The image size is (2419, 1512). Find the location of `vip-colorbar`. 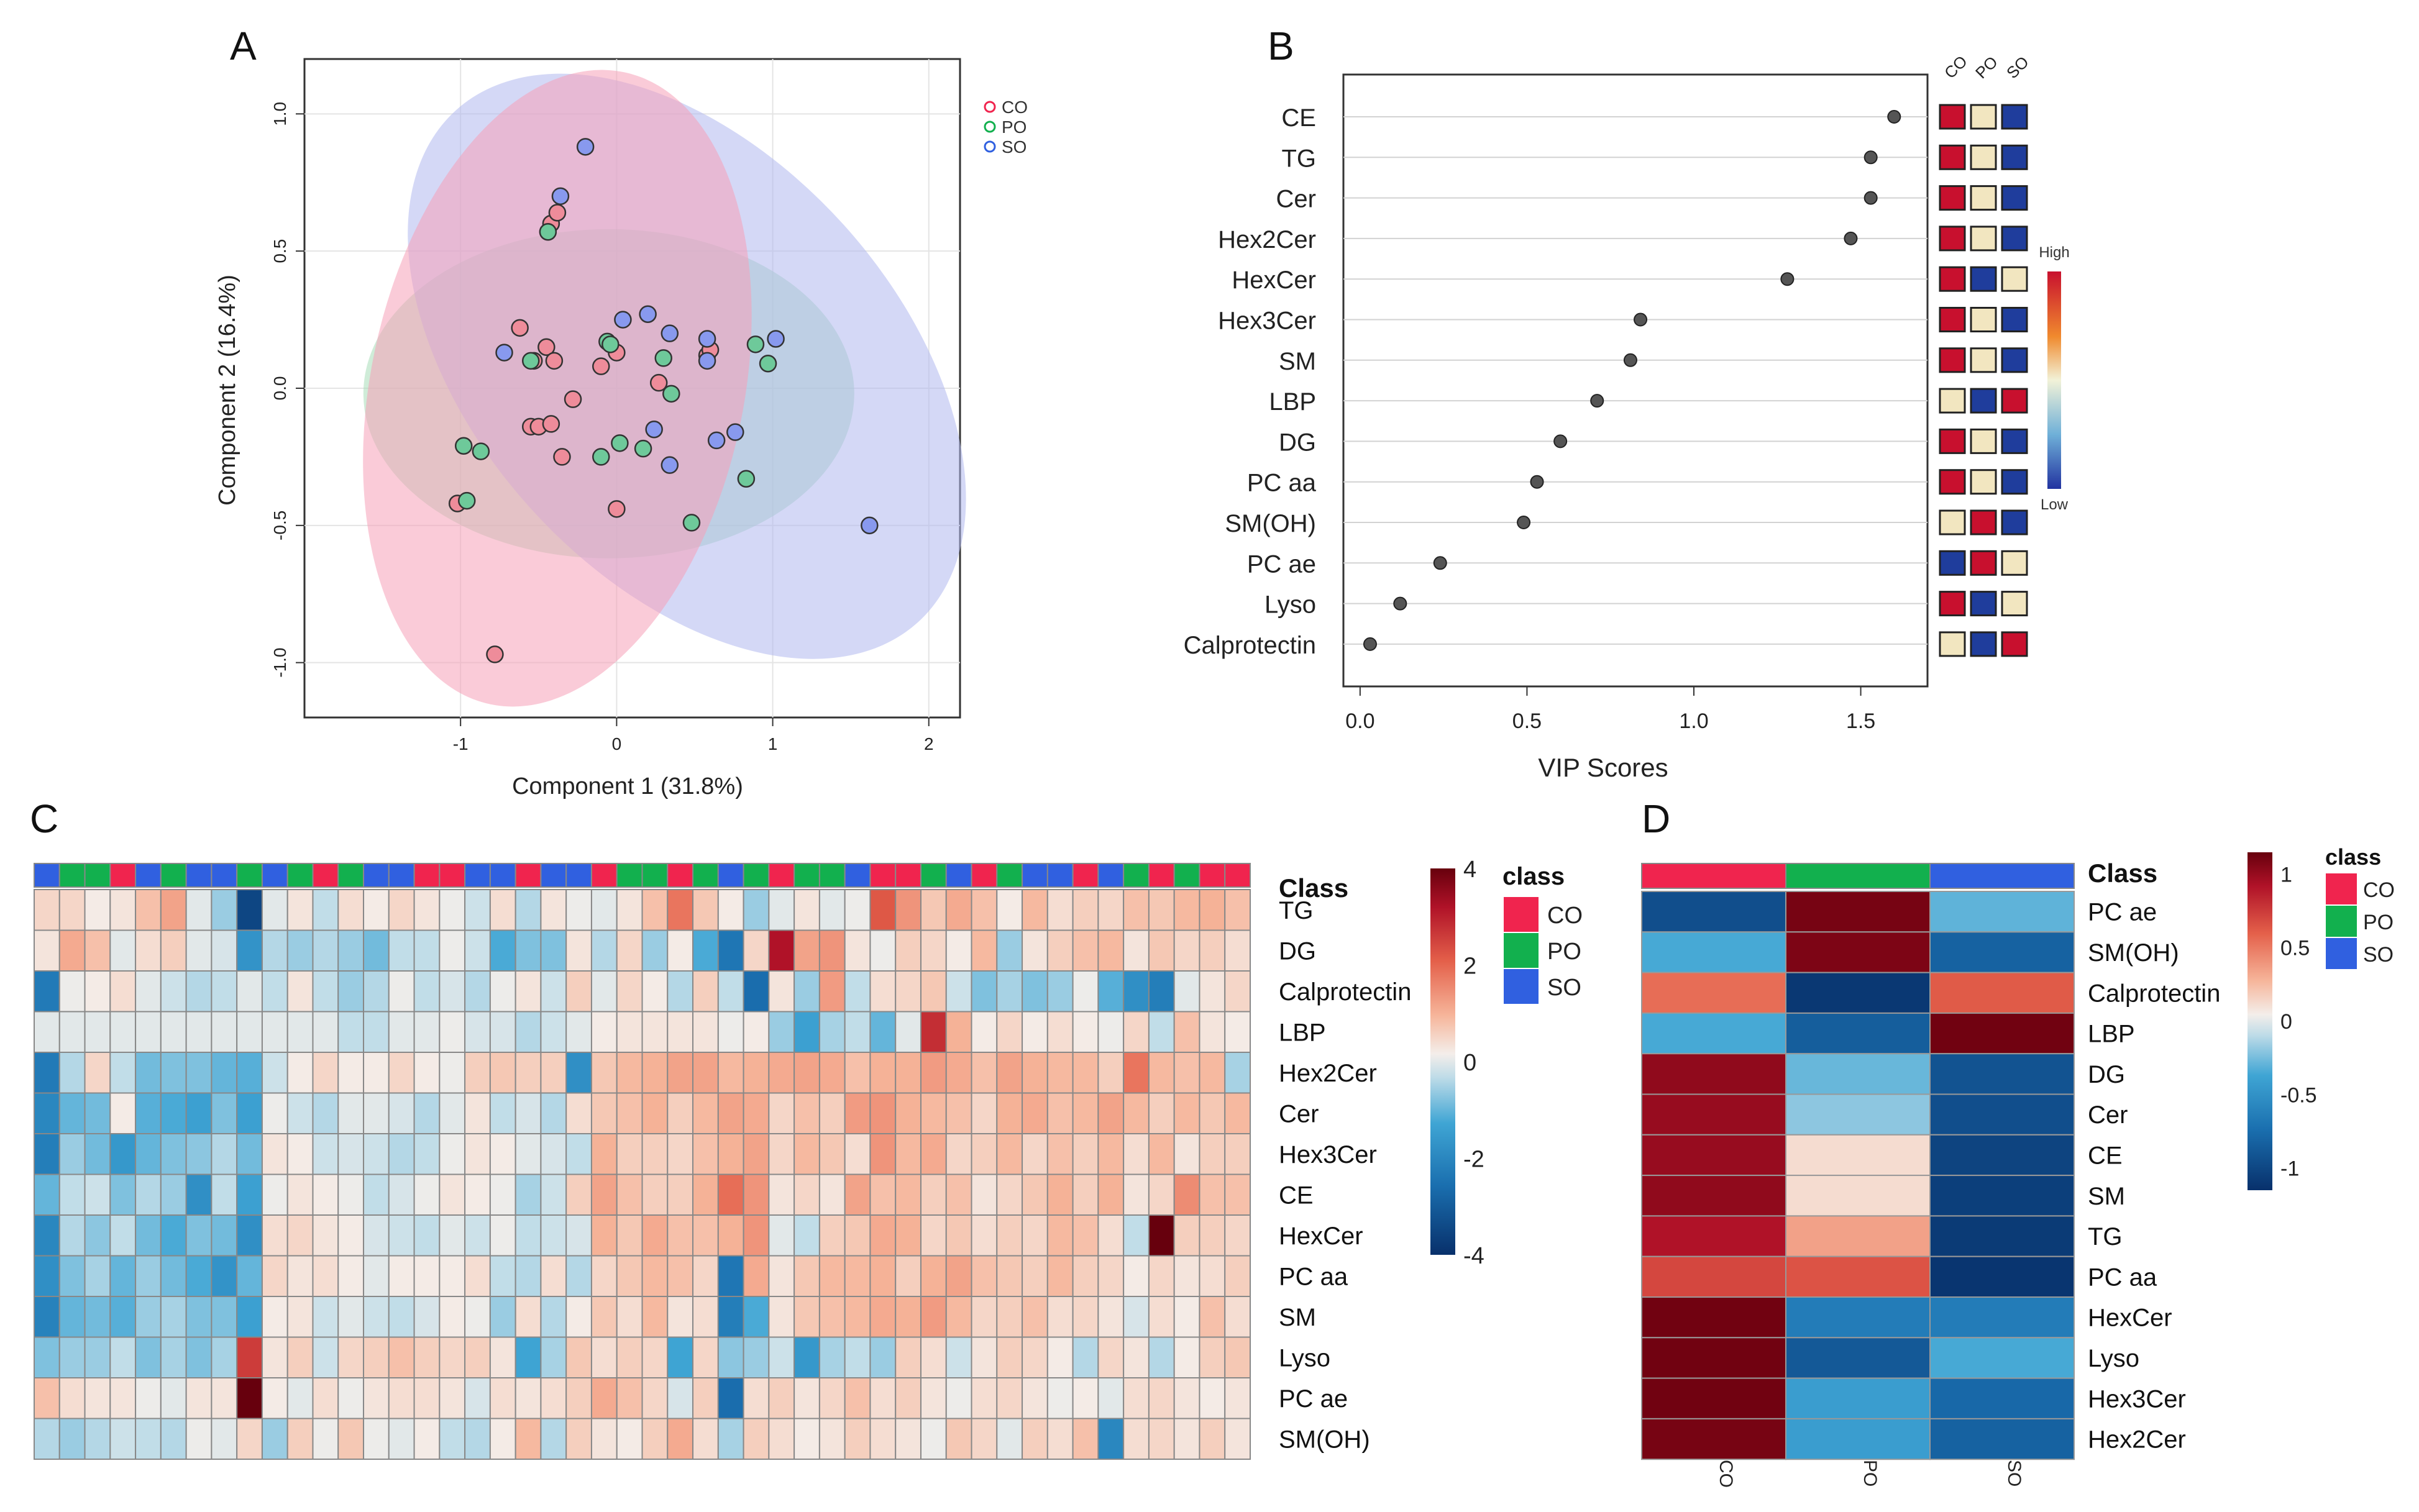

vip-colorbar is located at coordinates (2054, 380).